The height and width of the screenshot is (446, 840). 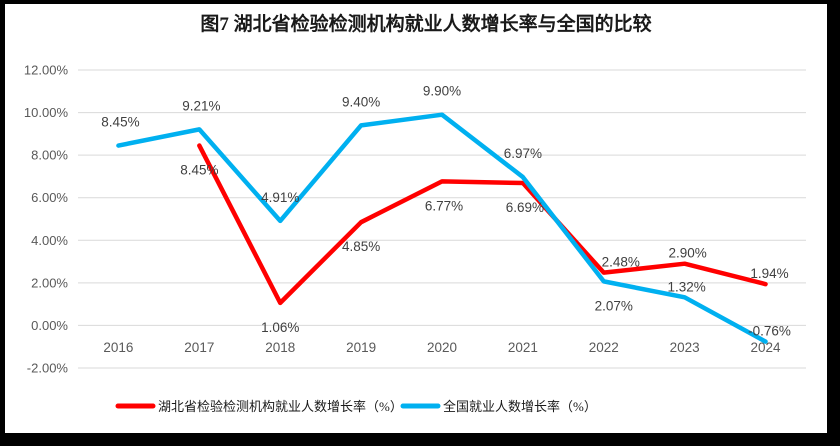 I want to click on x-axis-tick-label: 2017, so click(x=199, y=347).